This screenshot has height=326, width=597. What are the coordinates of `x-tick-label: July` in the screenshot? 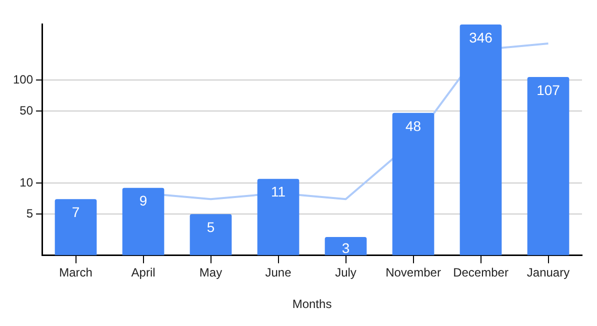 It's located at (345, 273).